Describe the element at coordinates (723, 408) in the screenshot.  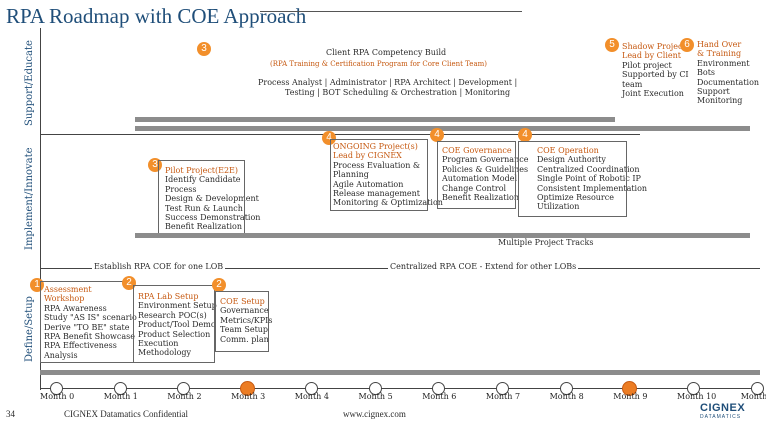
I see `logo-wordmark: CIGNEX` at that location.